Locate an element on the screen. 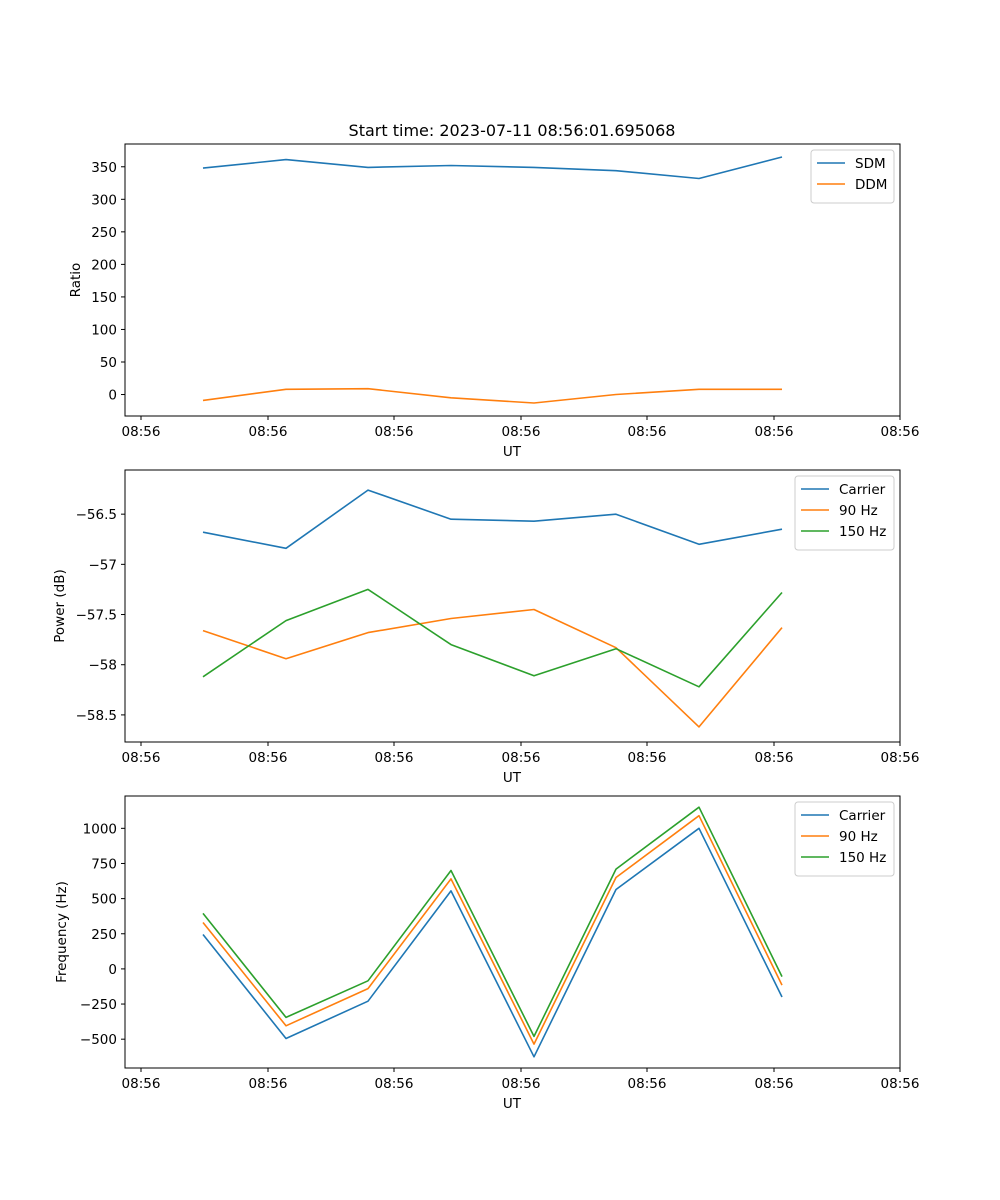  y-tick-label: 50 is located at coordinates (108, 363).